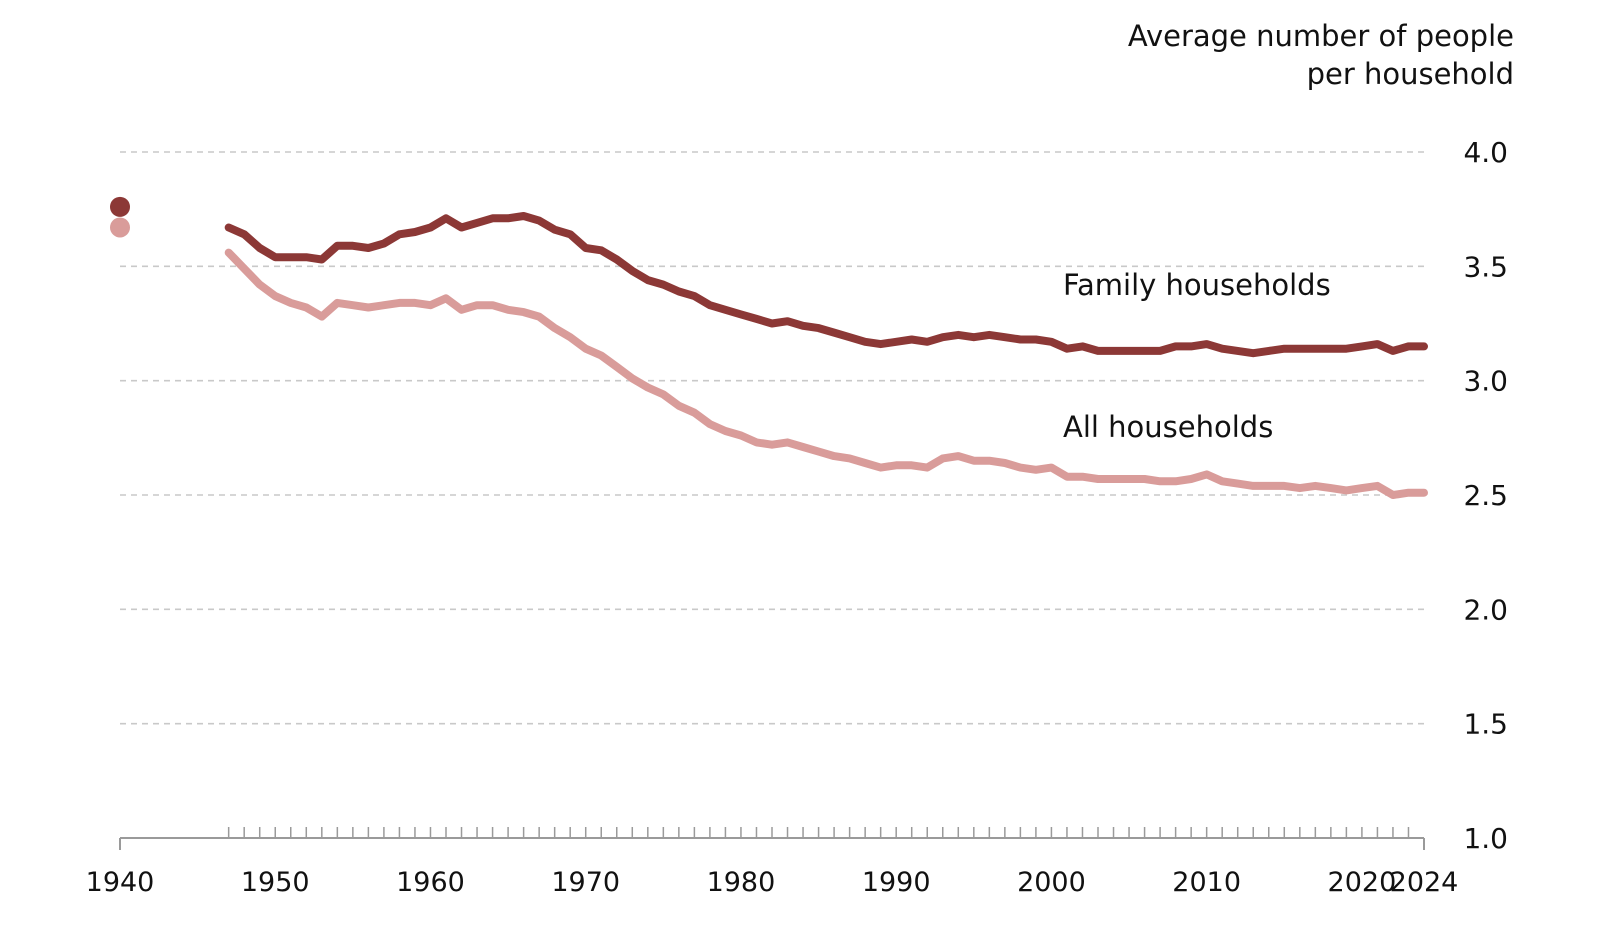 The height and width of the screenshot is (938, 1600). What do you see at coordinates (1424, 882) in the screenshot?
I see `x-tick-label-2024: 2024` at bounding box center [1424, 882].